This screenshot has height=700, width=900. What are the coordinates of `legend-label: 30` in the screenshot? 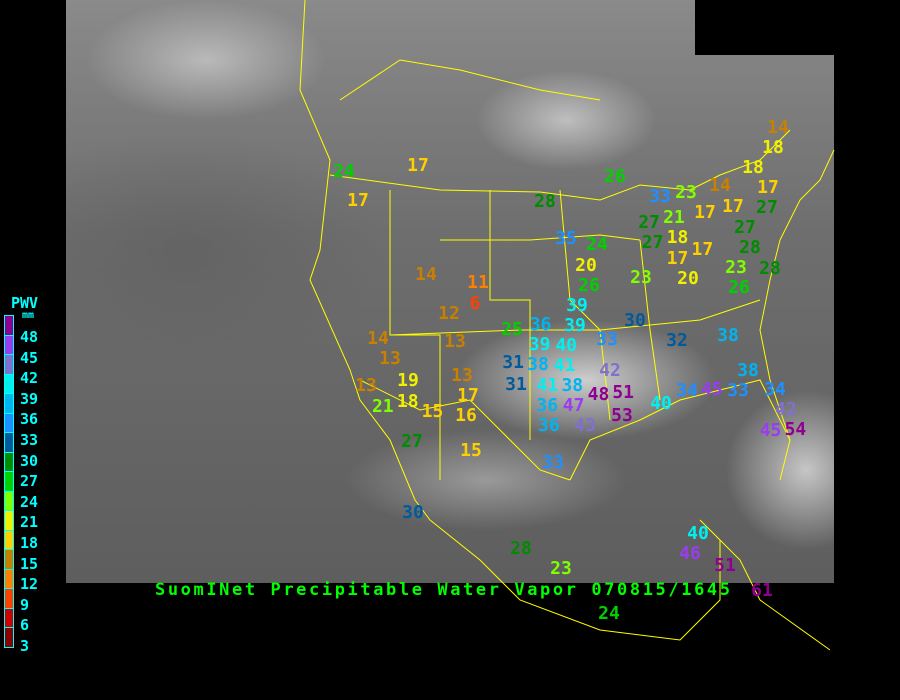 It's located at (29, 460).